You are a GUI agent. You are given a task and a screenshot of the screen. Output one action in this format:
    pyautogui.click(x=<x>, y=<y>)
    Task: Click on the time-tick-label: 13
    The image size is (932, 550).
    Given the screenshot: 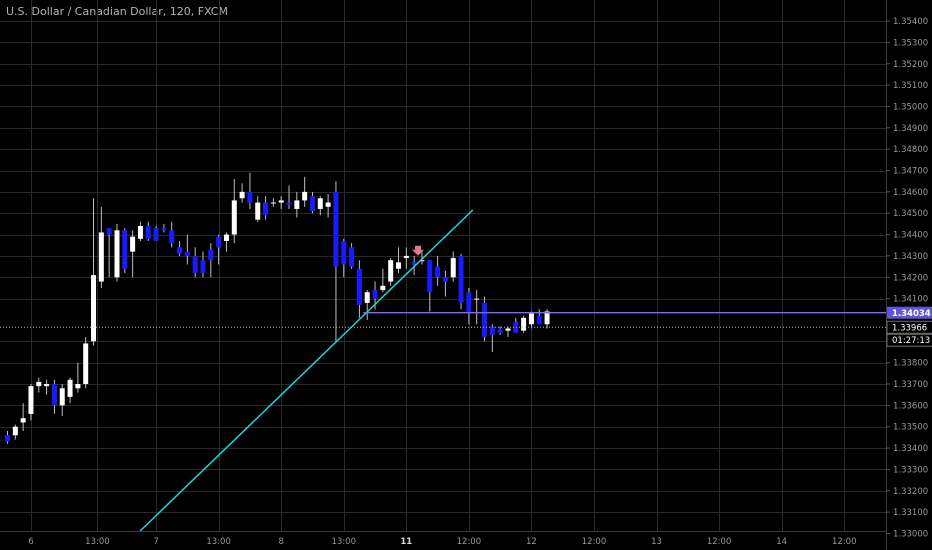 What is the action you would take?
    pyautogui.click(x=656, y=542)
    